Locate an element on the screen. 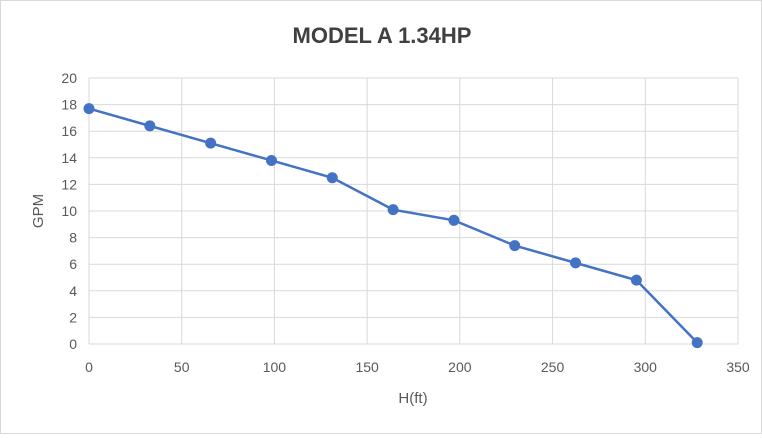  y-tick-label: 10 is located at coordinates (69, 211).